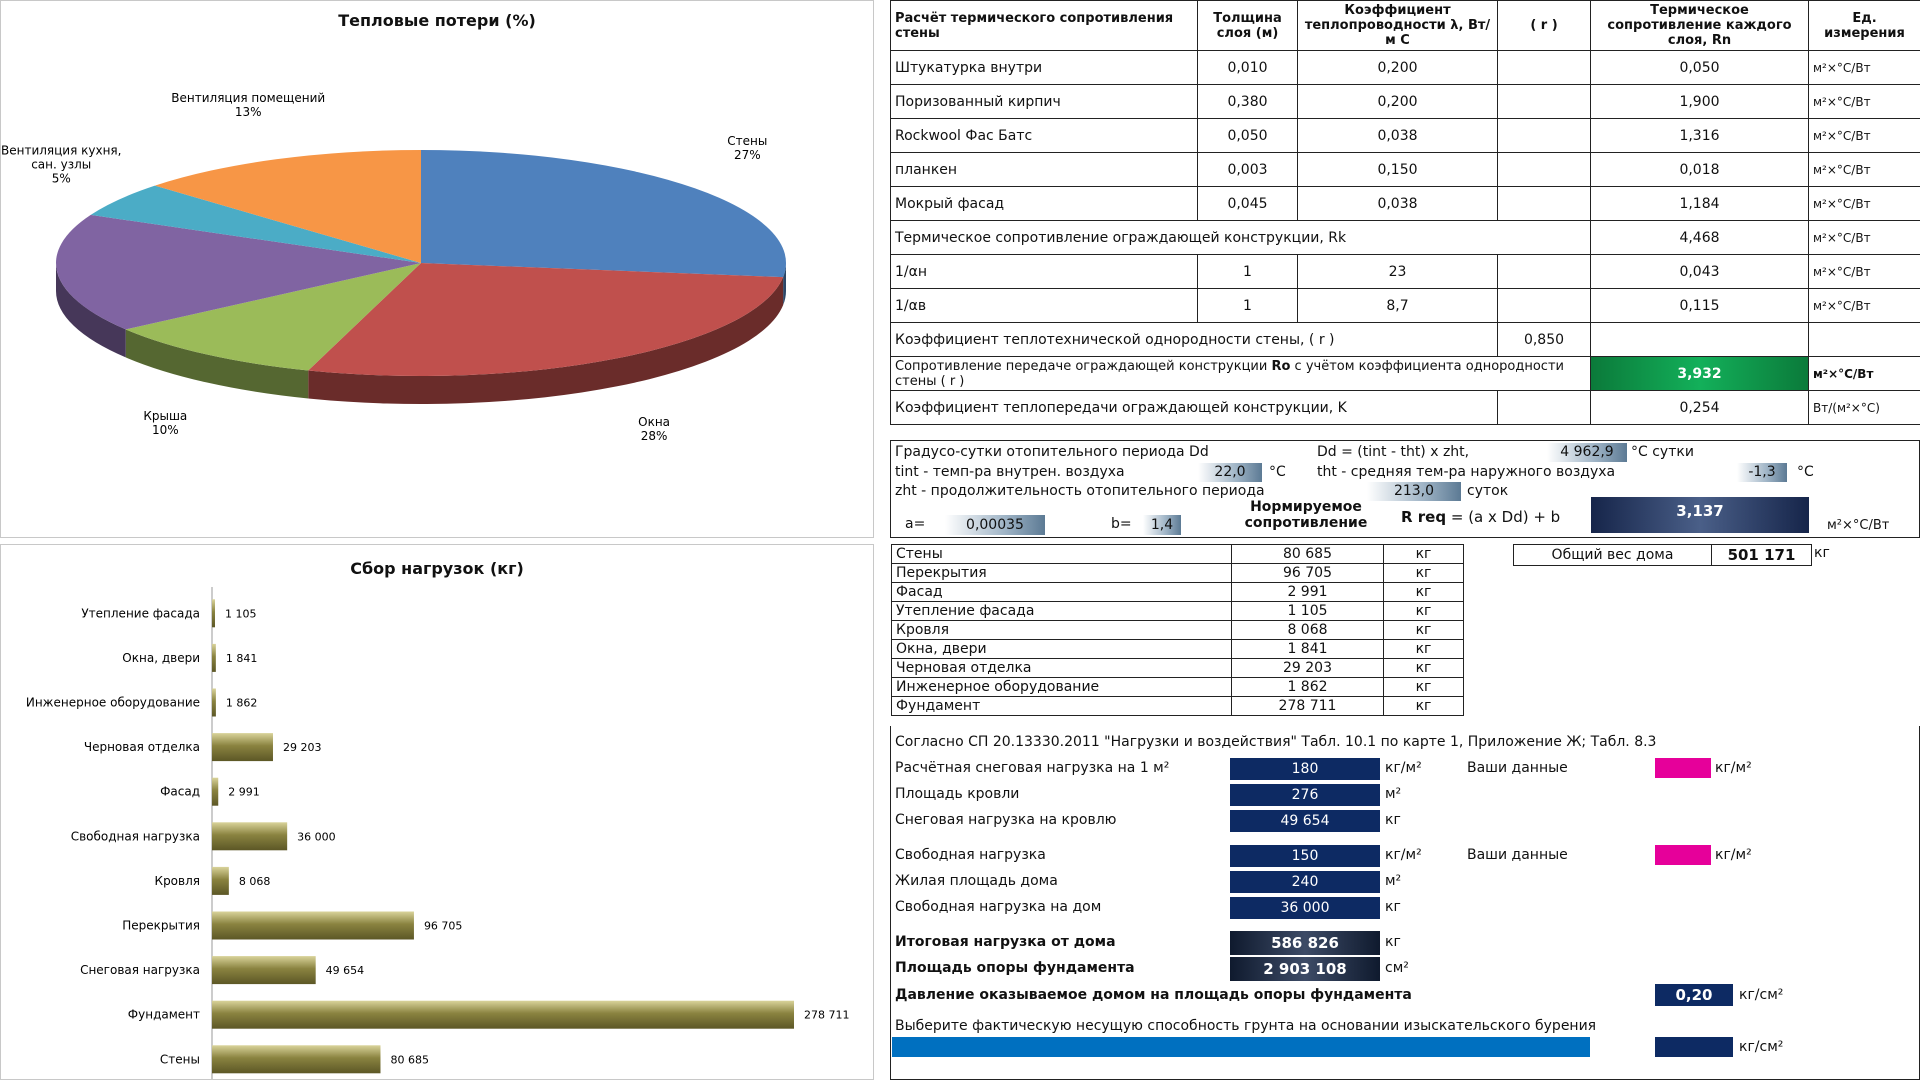 The image size is (1920, 1080). I want to click on layer-rn: 0,050, so click(1699, 67).